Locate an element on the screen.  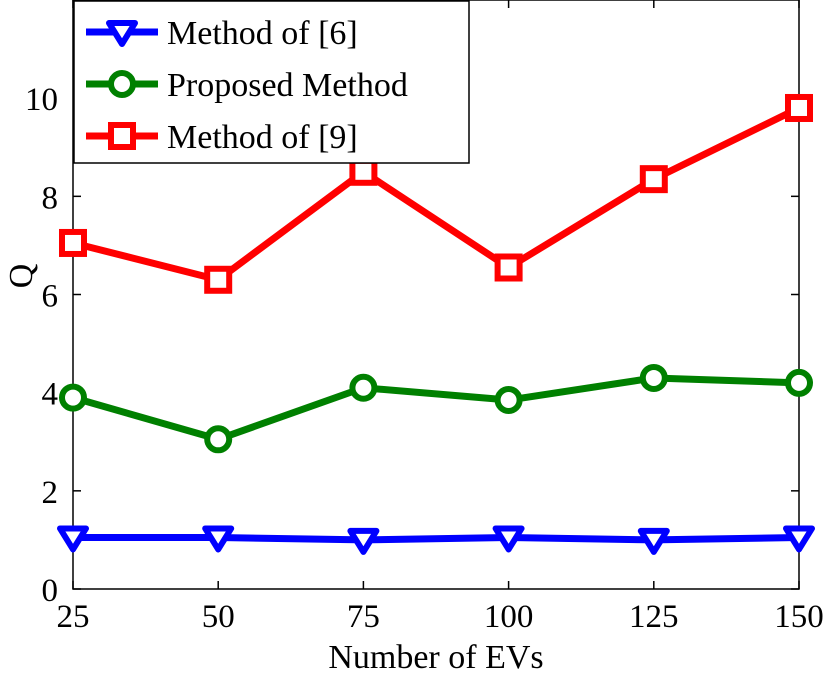
x-tick-label: 150 is located at coordinates (799, 617).